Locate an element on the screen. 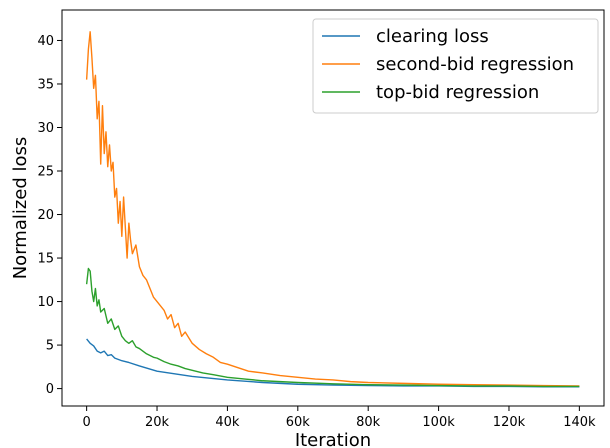 This screenshot has width=610, height=448. x-tick-label: 60k is located at coordinates (298, 422).